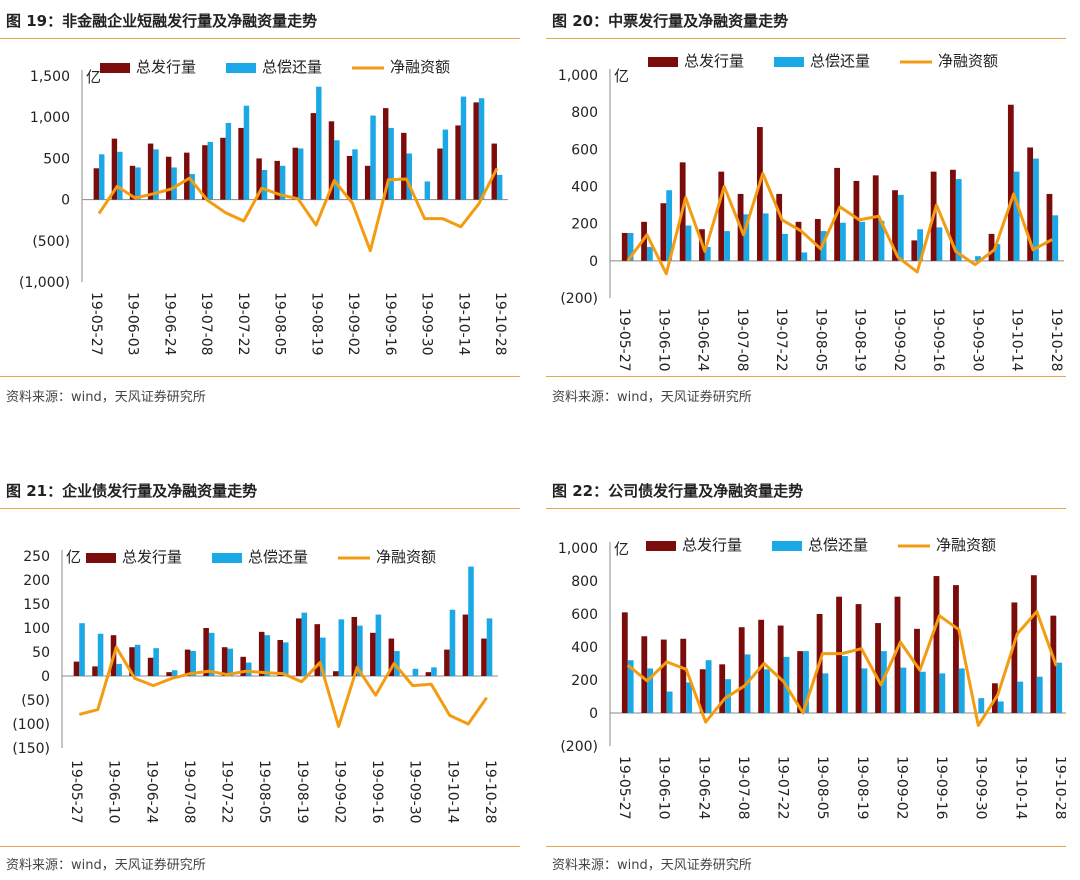 The width and height of the screenshot is (1080, 880). Describe the element at coordinates (1059, 788) in the screenshot. I see `x-tick-label: 19-10-28` at that location.